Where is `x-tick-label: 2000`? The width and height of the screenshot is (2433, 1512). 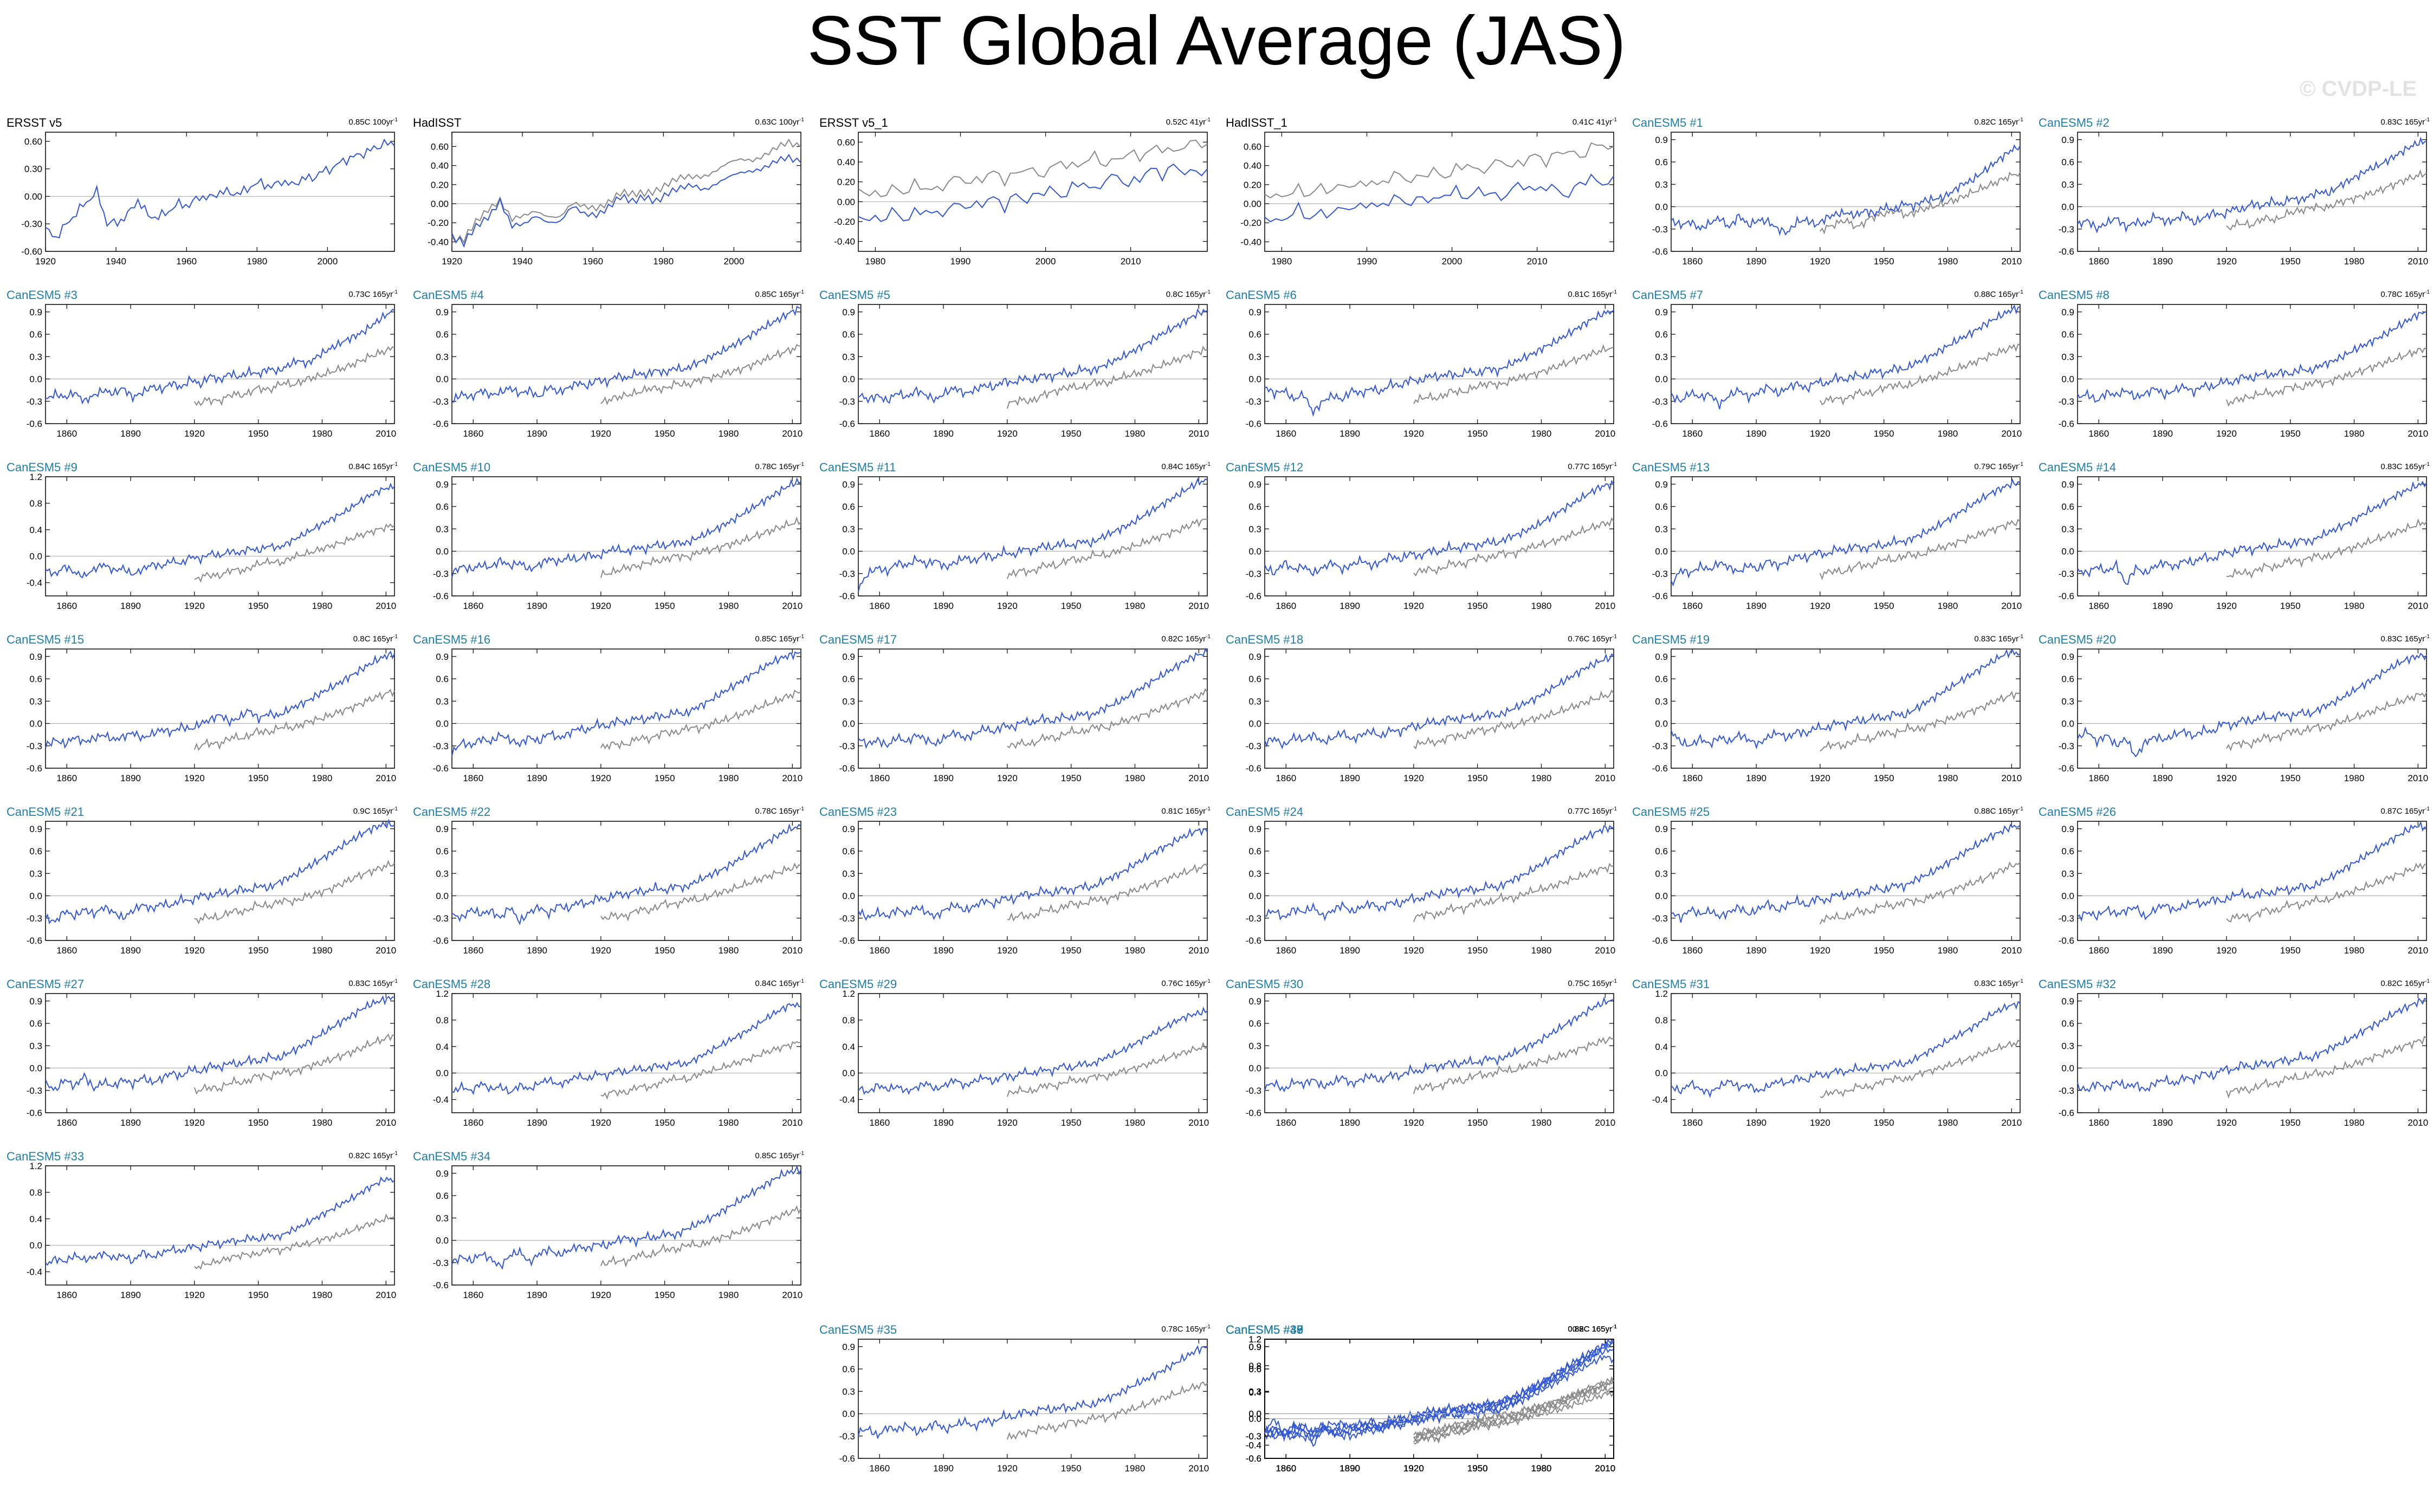 x-tick-label: 2000 is located at coordinates (327, 261).